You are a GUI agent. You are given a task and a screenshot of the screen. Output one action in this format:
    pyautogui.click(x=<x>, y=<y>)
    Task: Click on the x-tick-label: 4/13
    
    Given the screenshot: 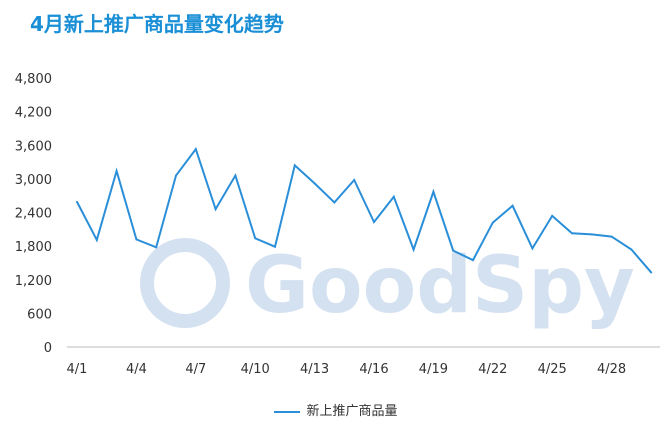 What is the action you would take?
    pyautogui.click(x=314, y=369)
    